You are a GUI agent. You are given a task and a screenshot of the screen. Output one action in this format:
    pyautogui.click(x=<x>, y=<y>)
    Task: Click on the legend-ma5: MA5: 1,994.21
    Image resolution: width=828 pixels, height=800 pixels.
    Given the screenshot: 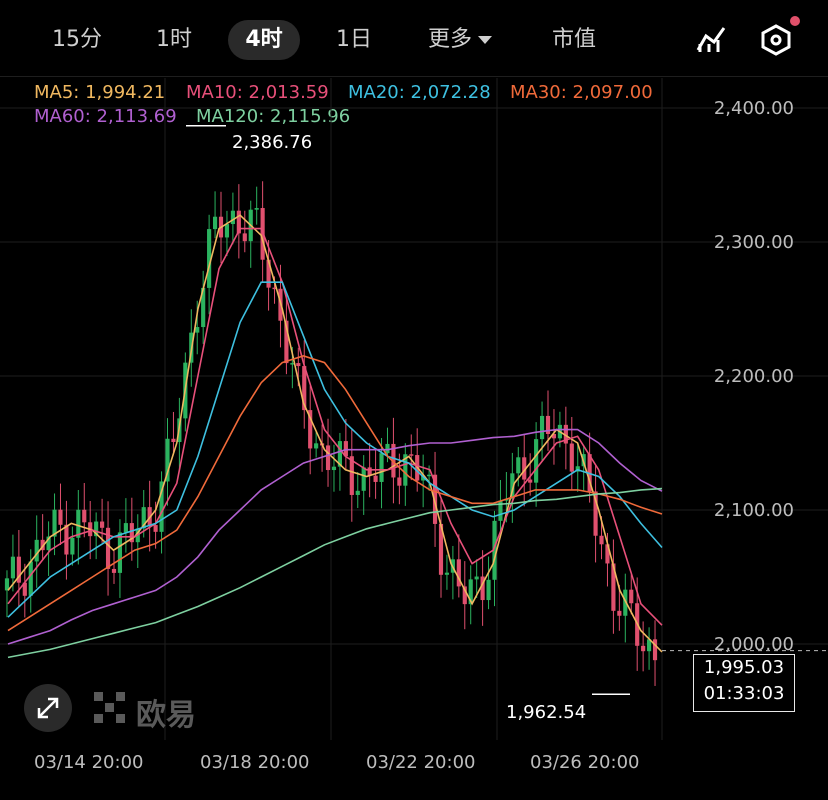 What is the action you would take?
    pyautogui.click(x=100, y=92)
    